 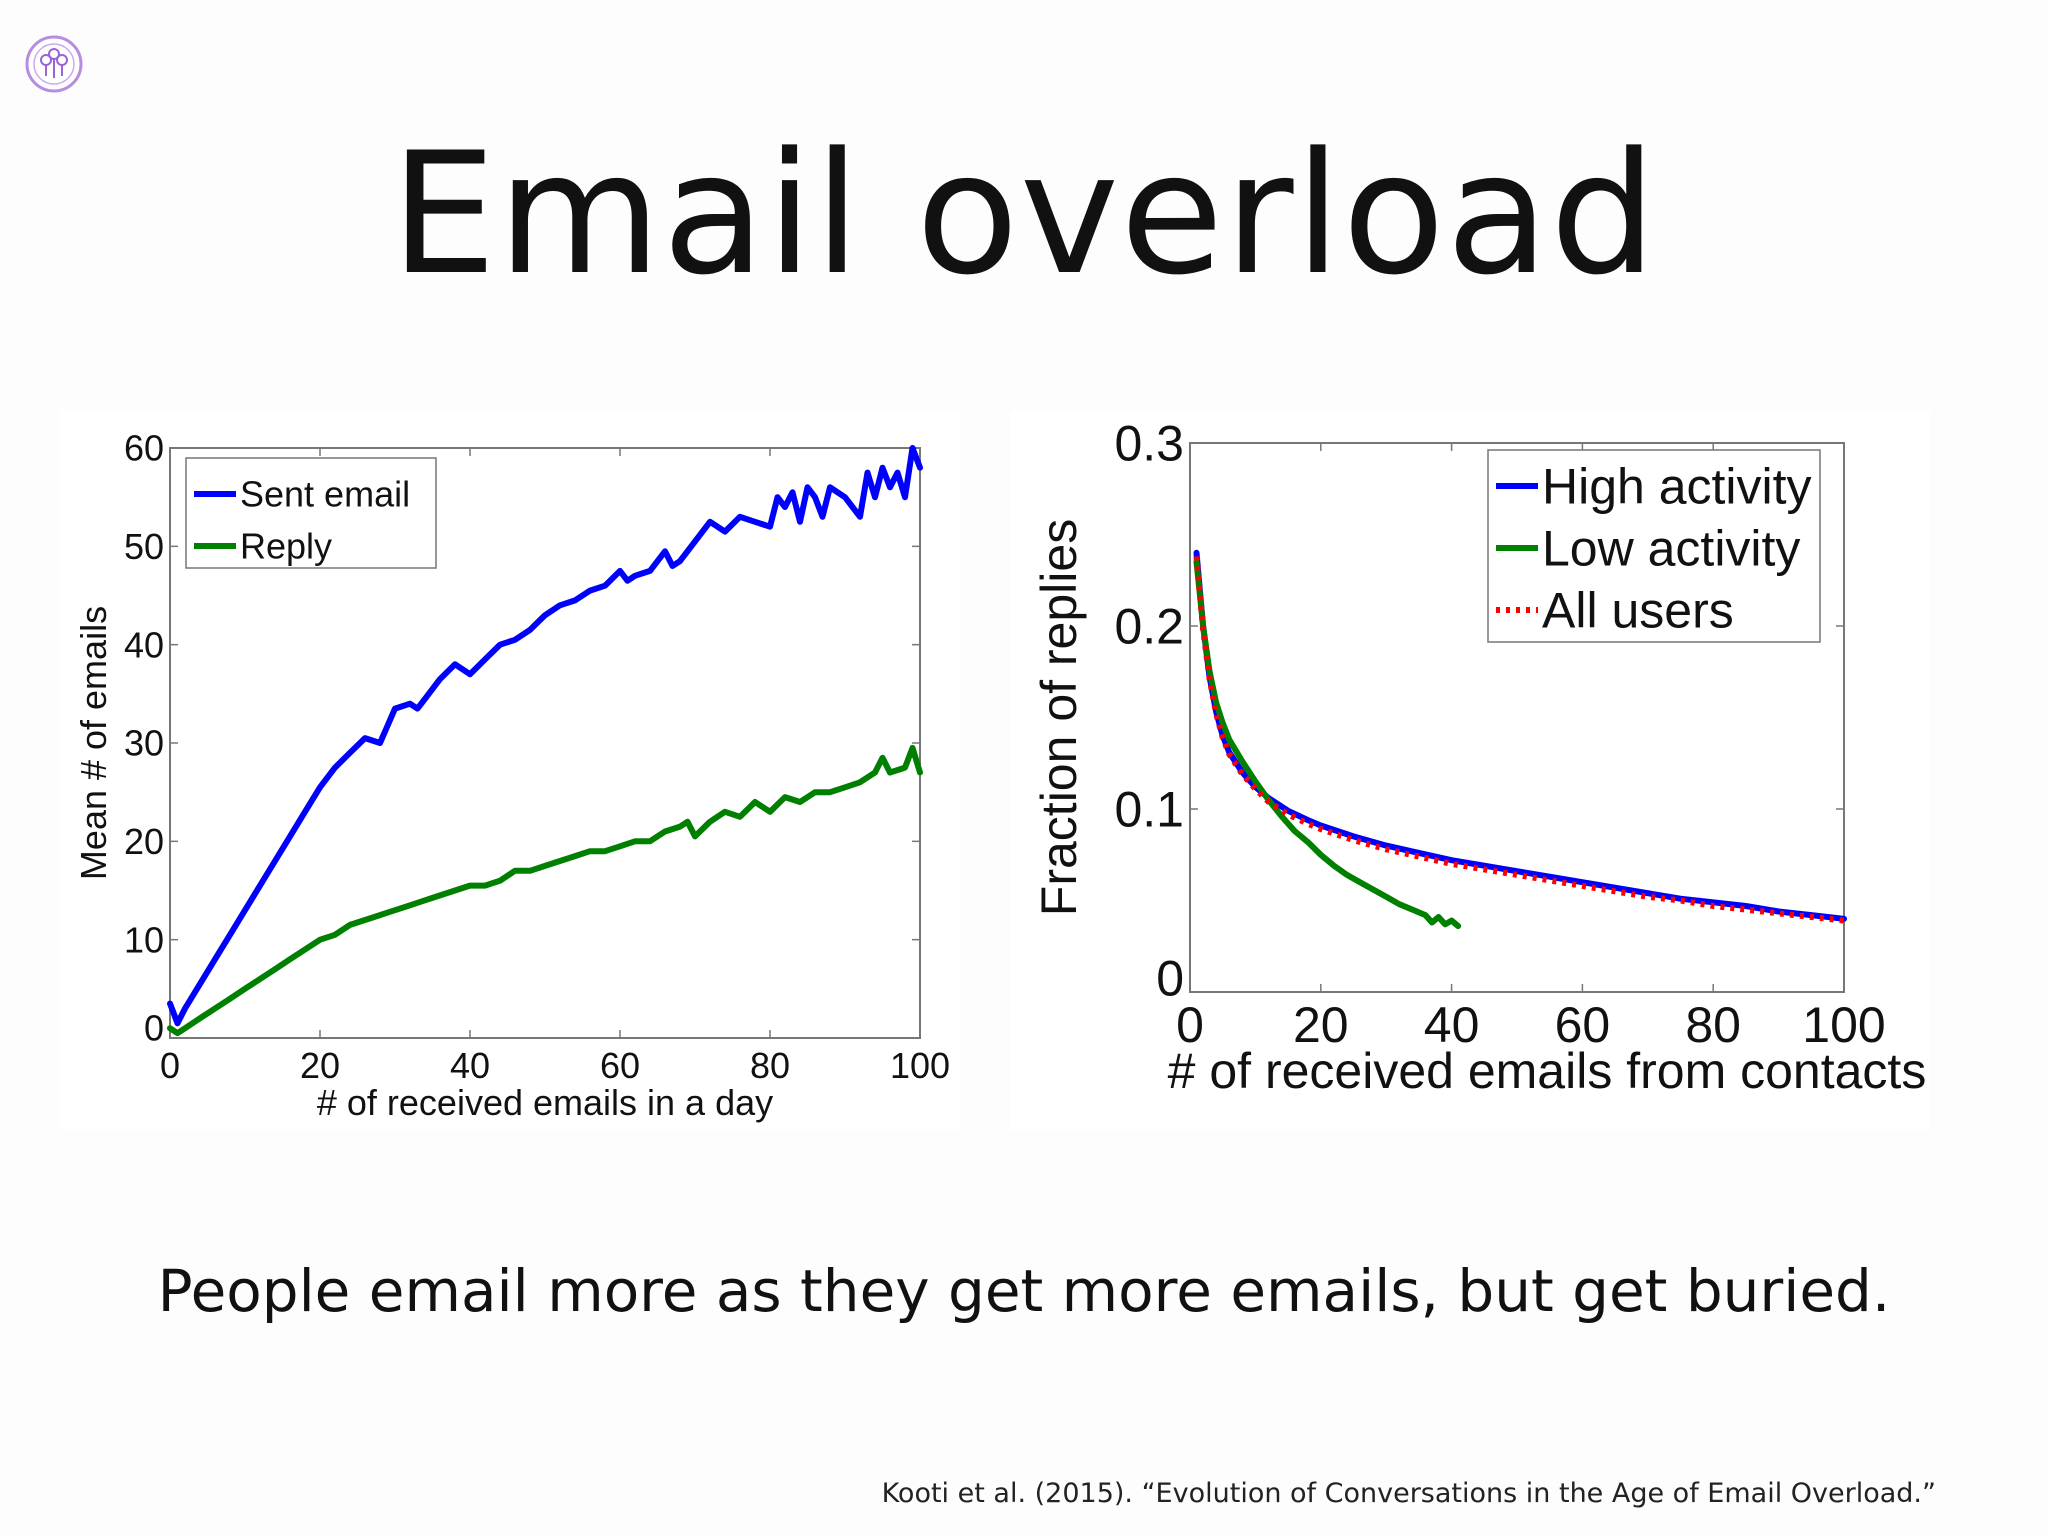 I want to click on y-tick-label: 20, so click(x=144, y=841).